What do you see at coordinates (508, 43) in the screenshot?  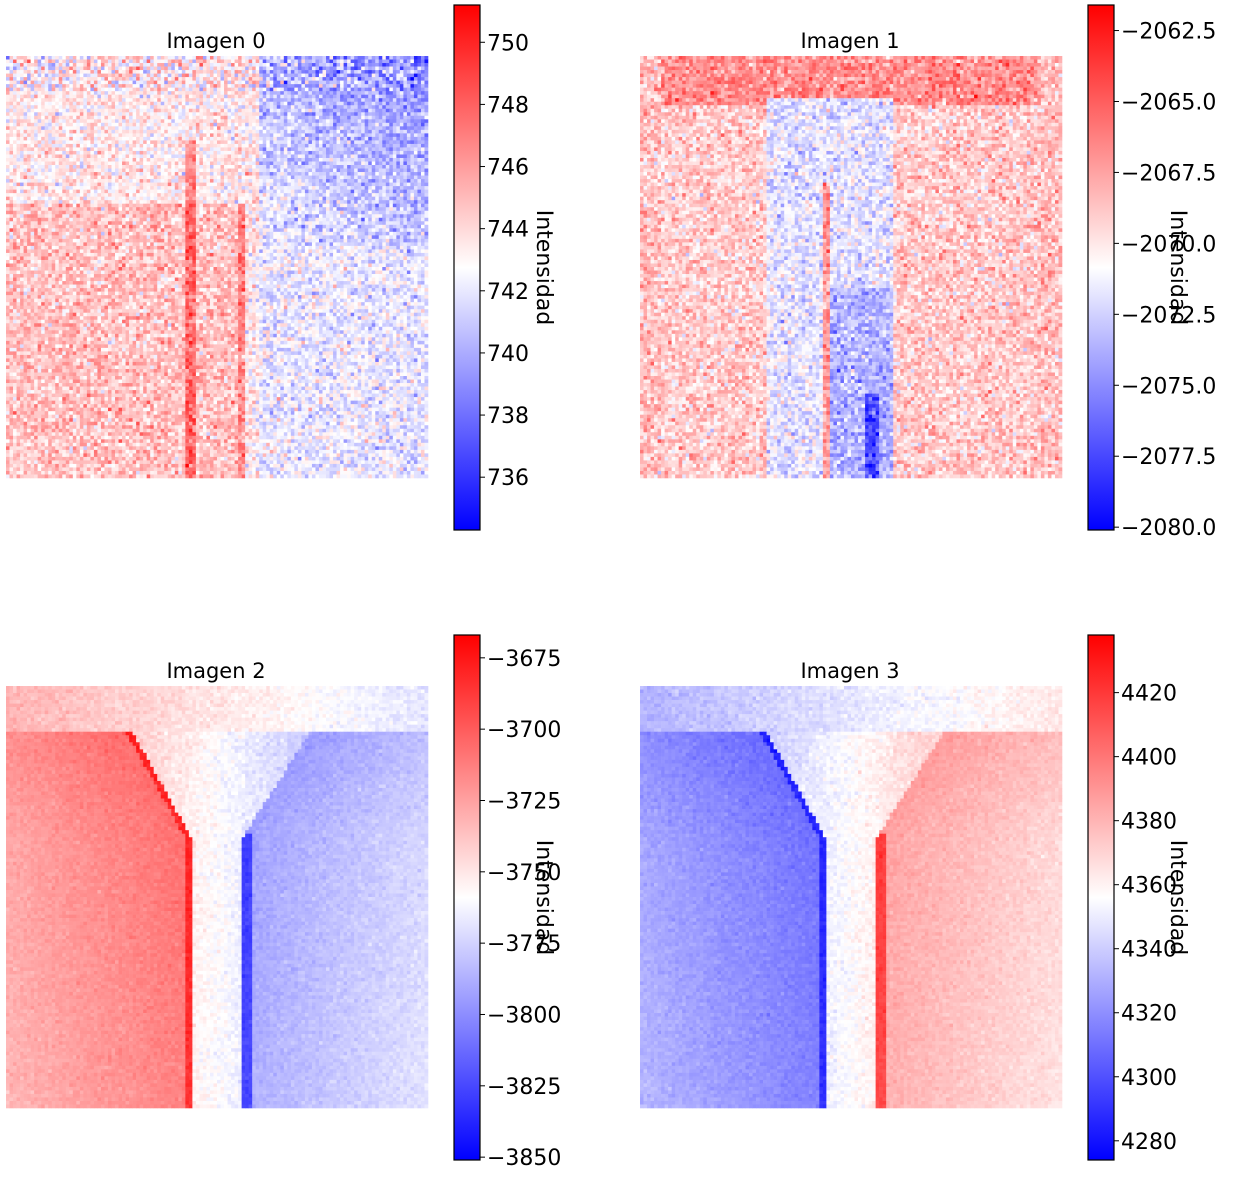 I see `colorbar-tick-label-0-7: 750` at bounding box center [508, 43].